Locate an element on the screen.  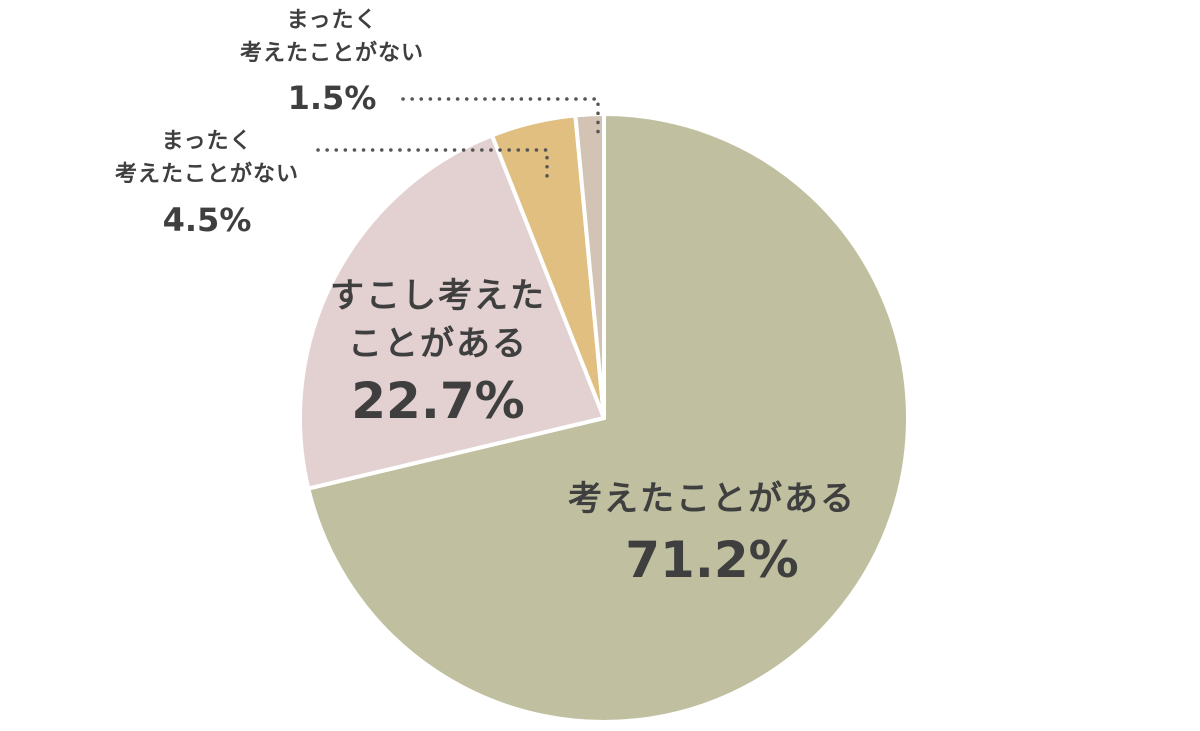
slice-value-label: 22.7% is located at coordinates (437, 401).